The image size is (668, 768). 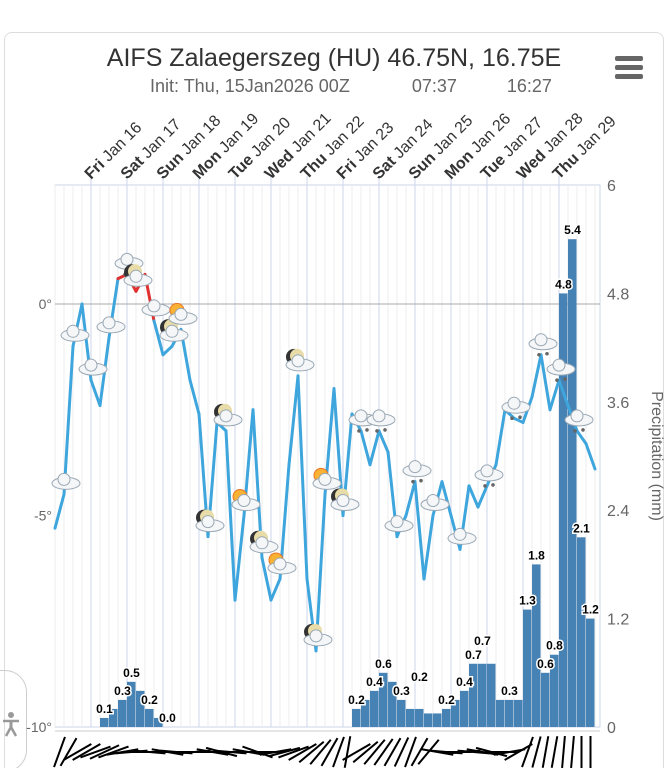 What do you see at coordinates (618, 620) in the screenshot?
I see `right-tick-label: 1.2` at bounding box center [618, 620].